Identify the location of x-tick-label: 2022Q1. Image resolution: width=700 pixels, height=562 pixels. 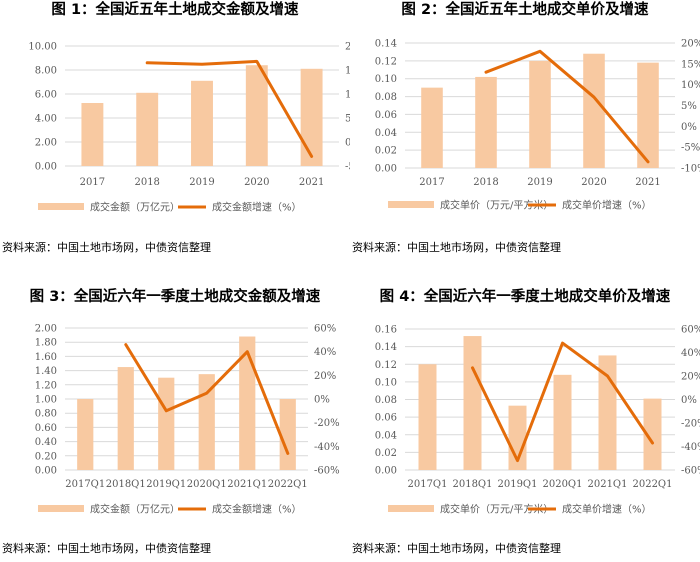
(288, 484).